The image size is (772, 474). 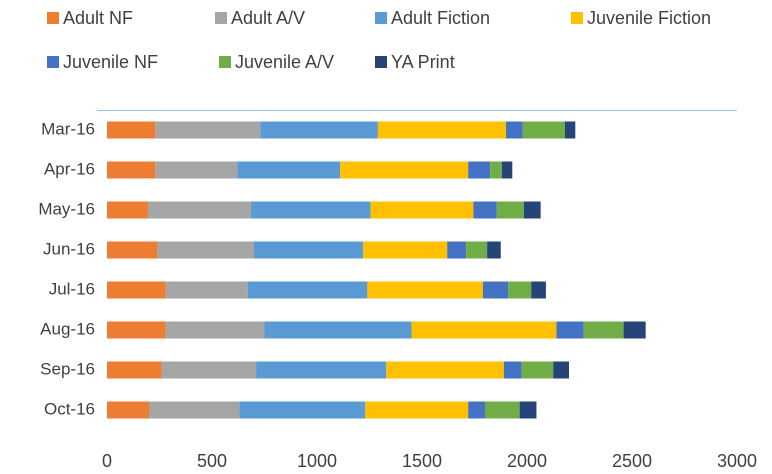 I want to click on y-tick-label: Sep-16, so click(x=67, y=368).